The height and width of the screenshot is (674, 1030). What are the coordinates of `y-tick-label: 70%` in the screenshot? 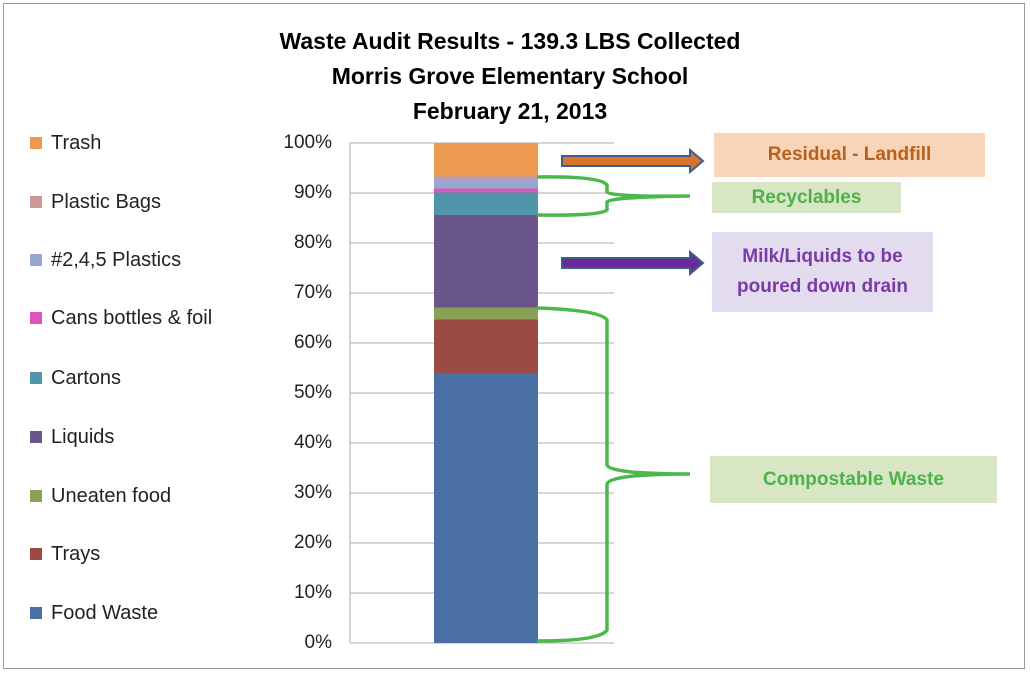 It's located at (312, 292).